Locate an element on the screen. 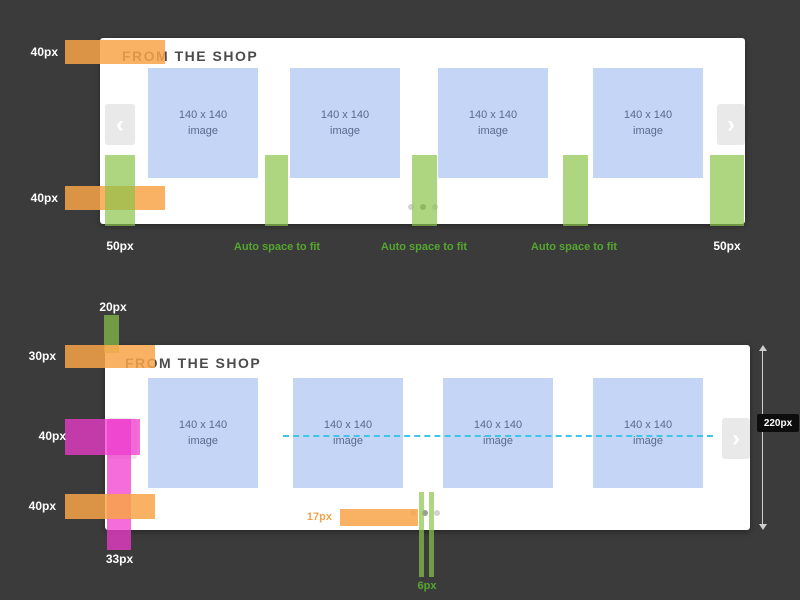 This screenshot has height=600, width=800. measure-bar-arrow-offset is located at coordinates (119, 484).